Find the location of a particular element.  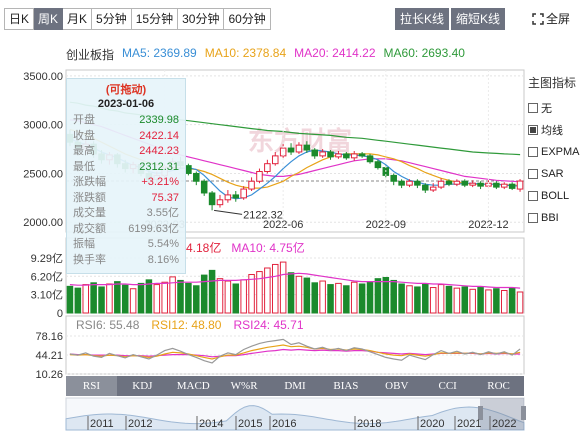

main-indicator-panel: 主图指标 无均线 EXPMA SAR BOLL BBI is located at coordinates (554, 151).